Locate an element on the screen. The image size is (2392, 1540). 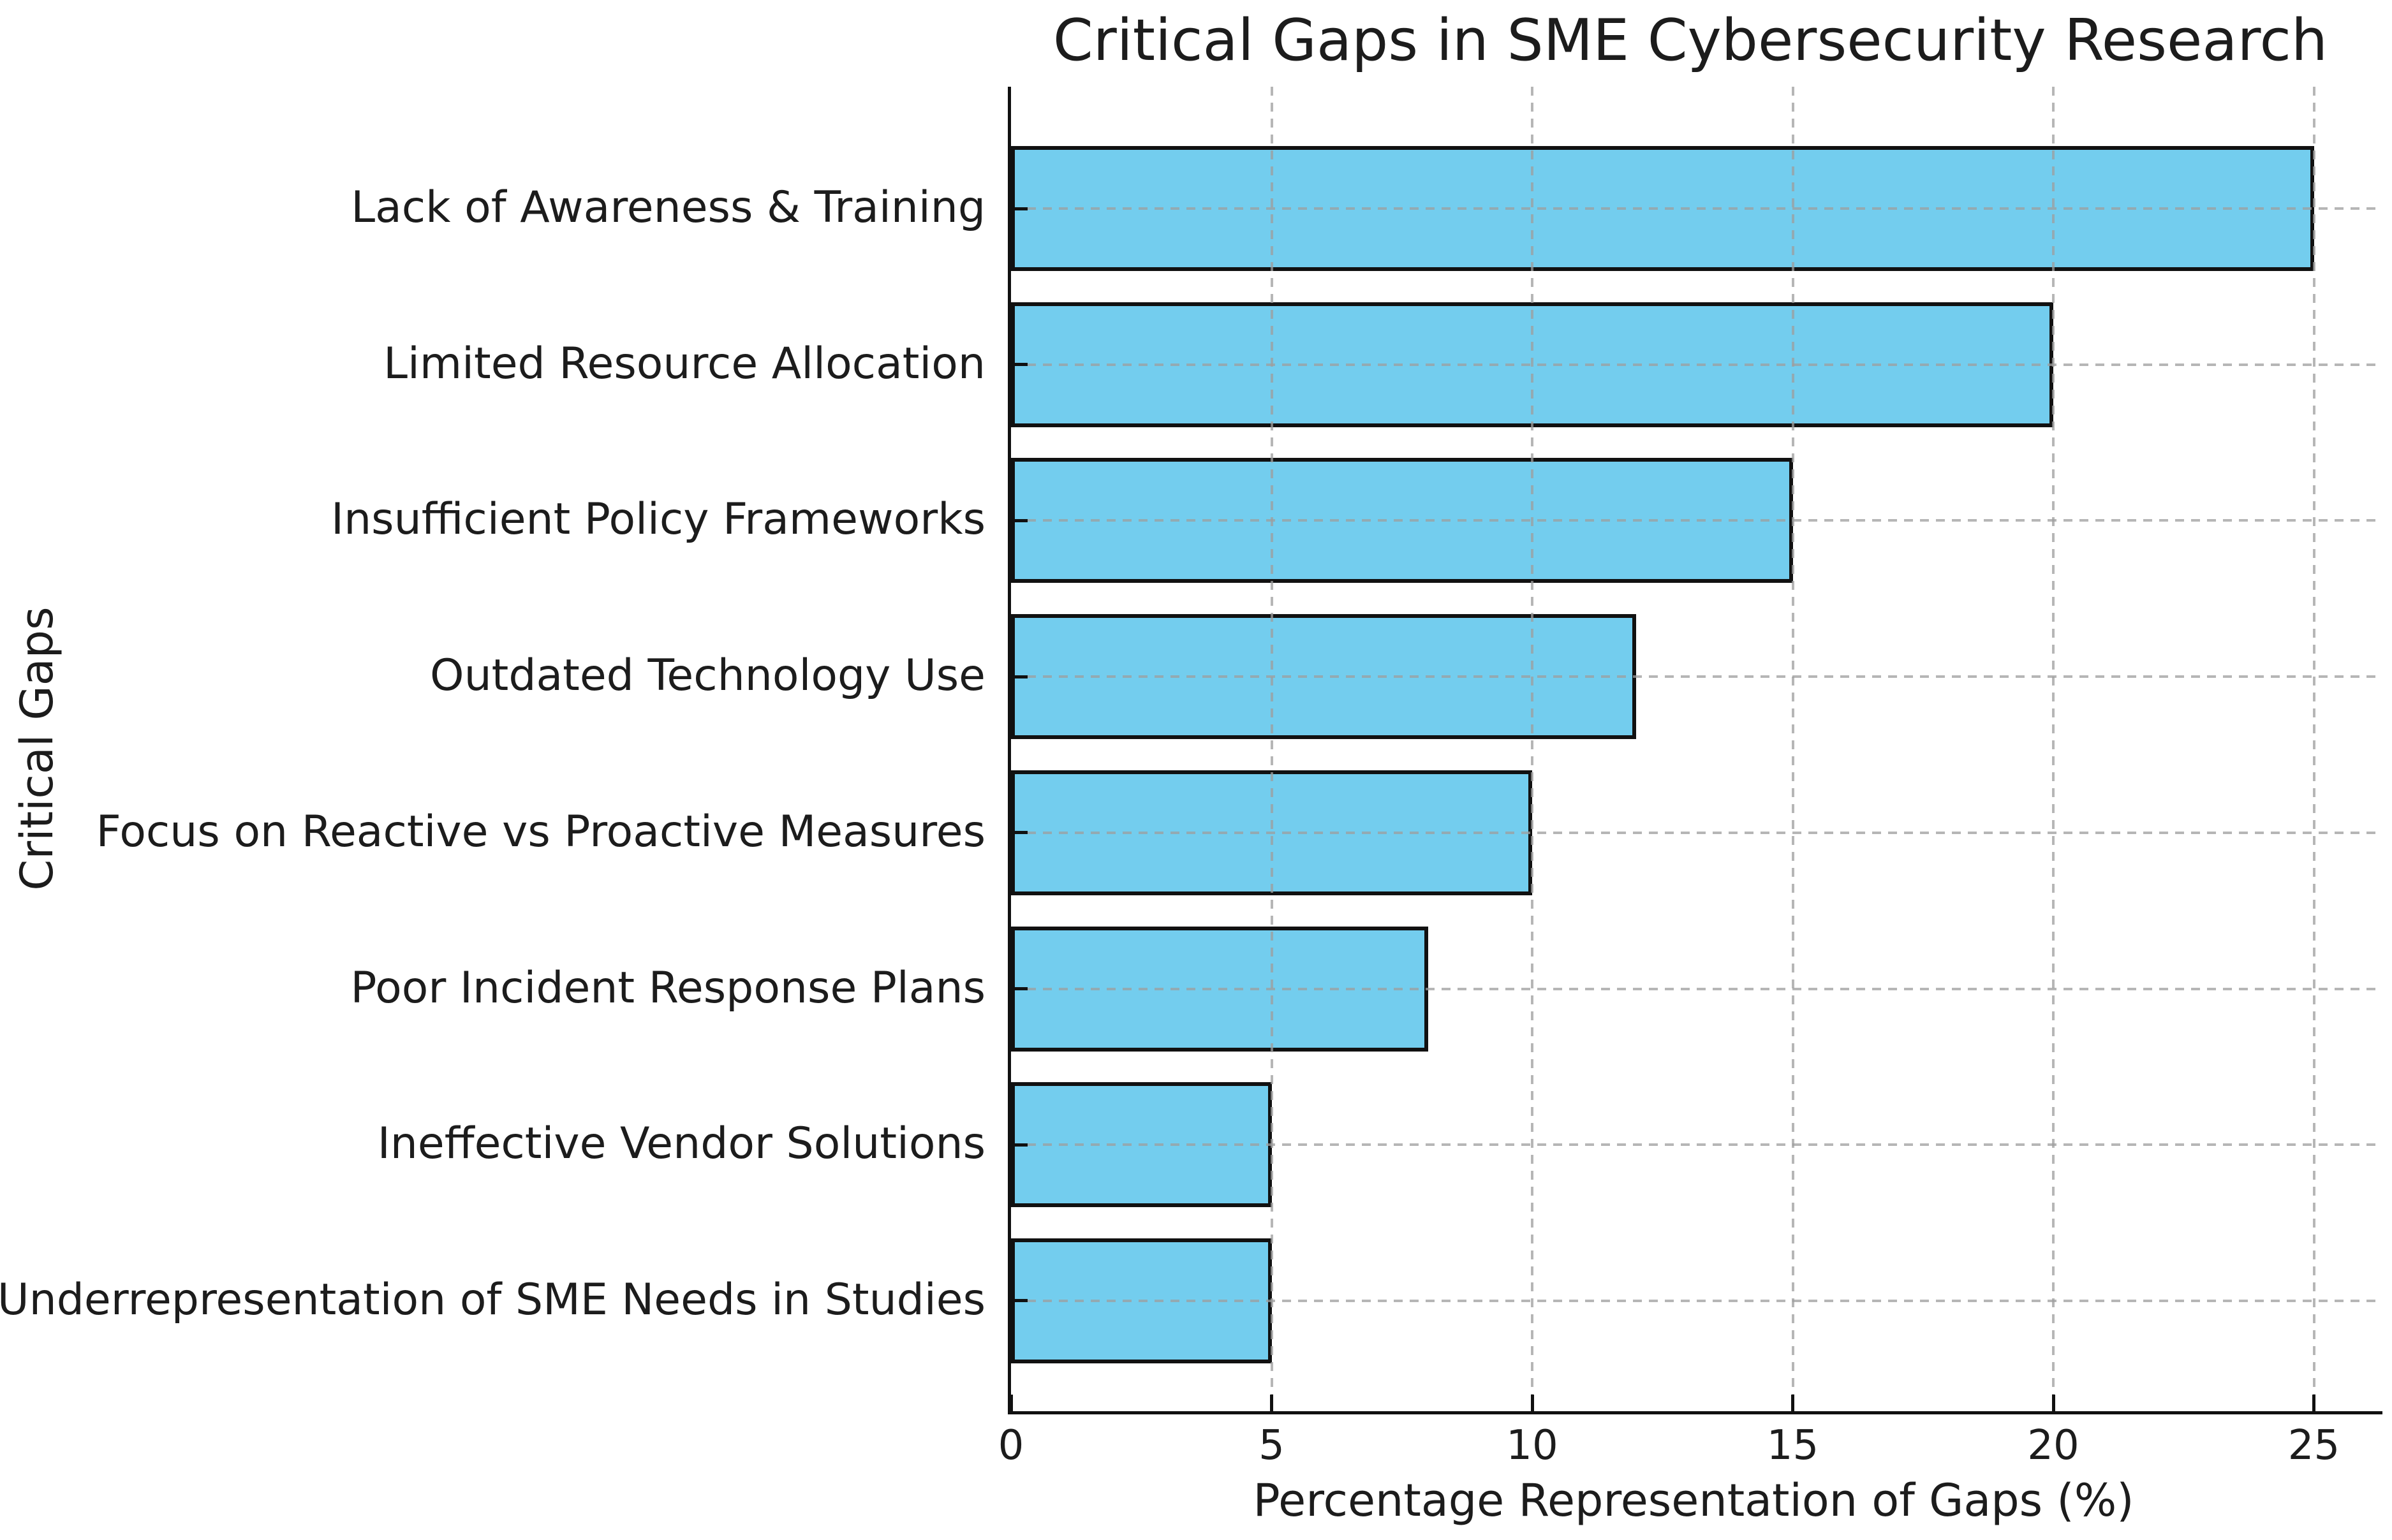
x-tick-label-5: 5 is located at coordinates (1272, 1445).